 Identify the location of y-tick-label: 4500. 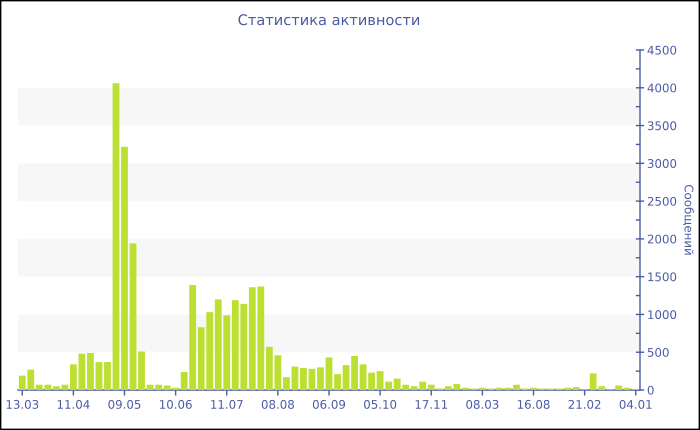
(662, 50).